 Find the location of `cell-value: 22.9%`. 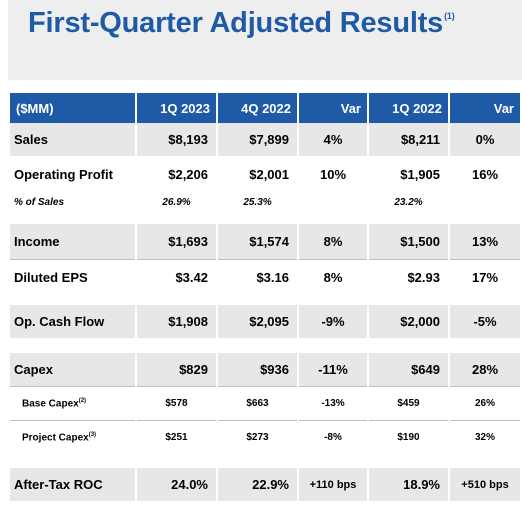

cell-value: 22.9% is located at coordinates (257, 484).